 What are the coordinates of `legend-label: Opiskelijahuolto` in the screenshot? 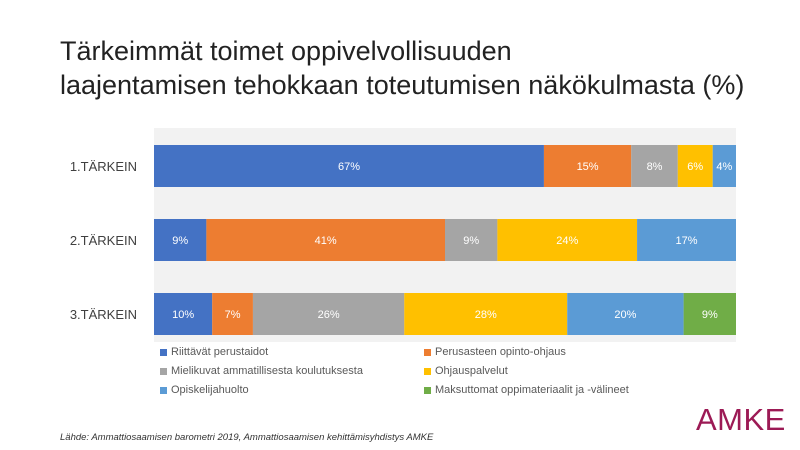 It's located at (210, 390).